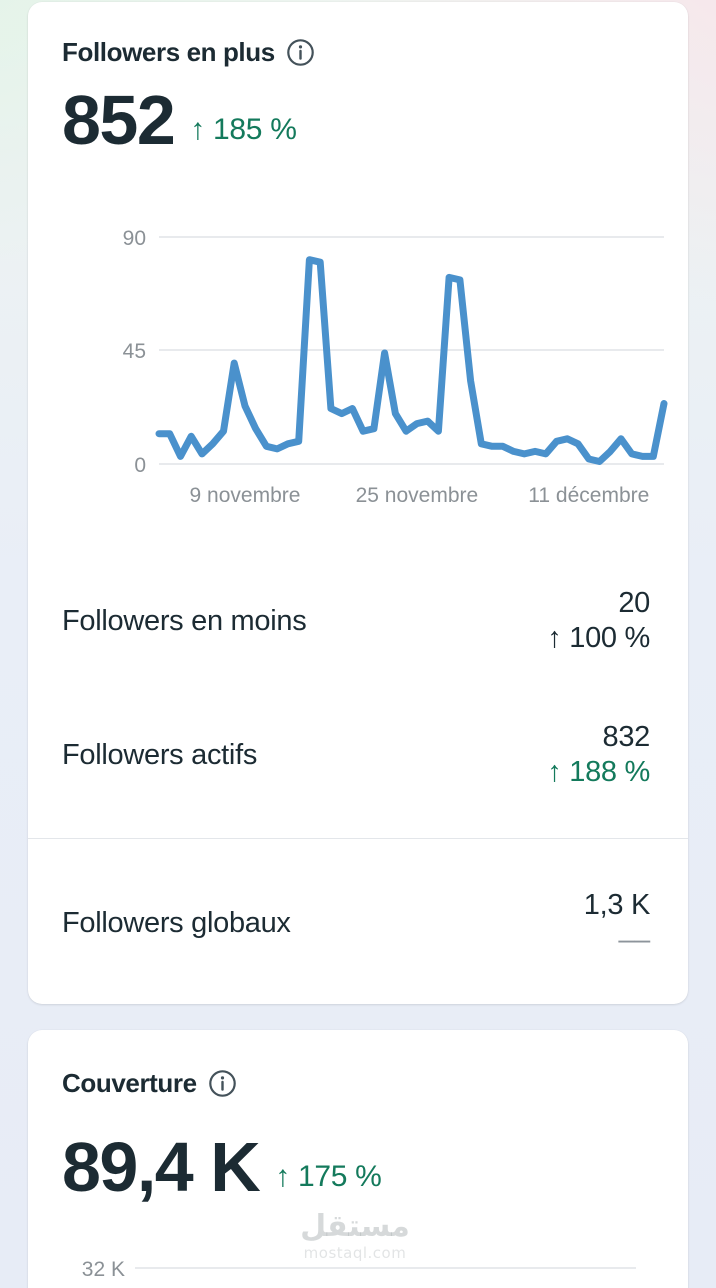 This screenshot has height=1288, width=716. What do you see at coordinates (328, 1176) in the screenshot?
I see `metric-delta-reach: ↑ 175 %` at bounding box center [328, 1176].